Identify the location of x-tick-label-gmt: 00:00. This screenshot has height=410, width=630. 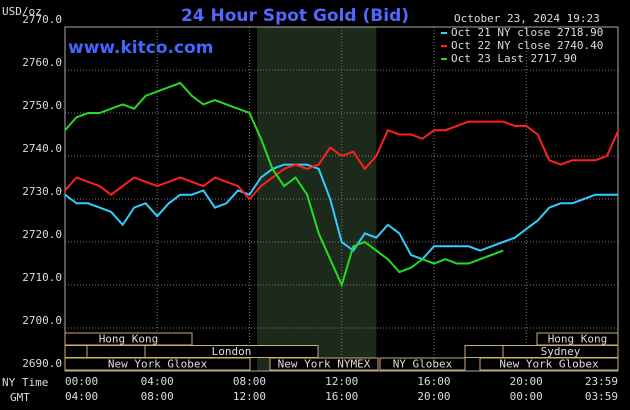
(526, 396).